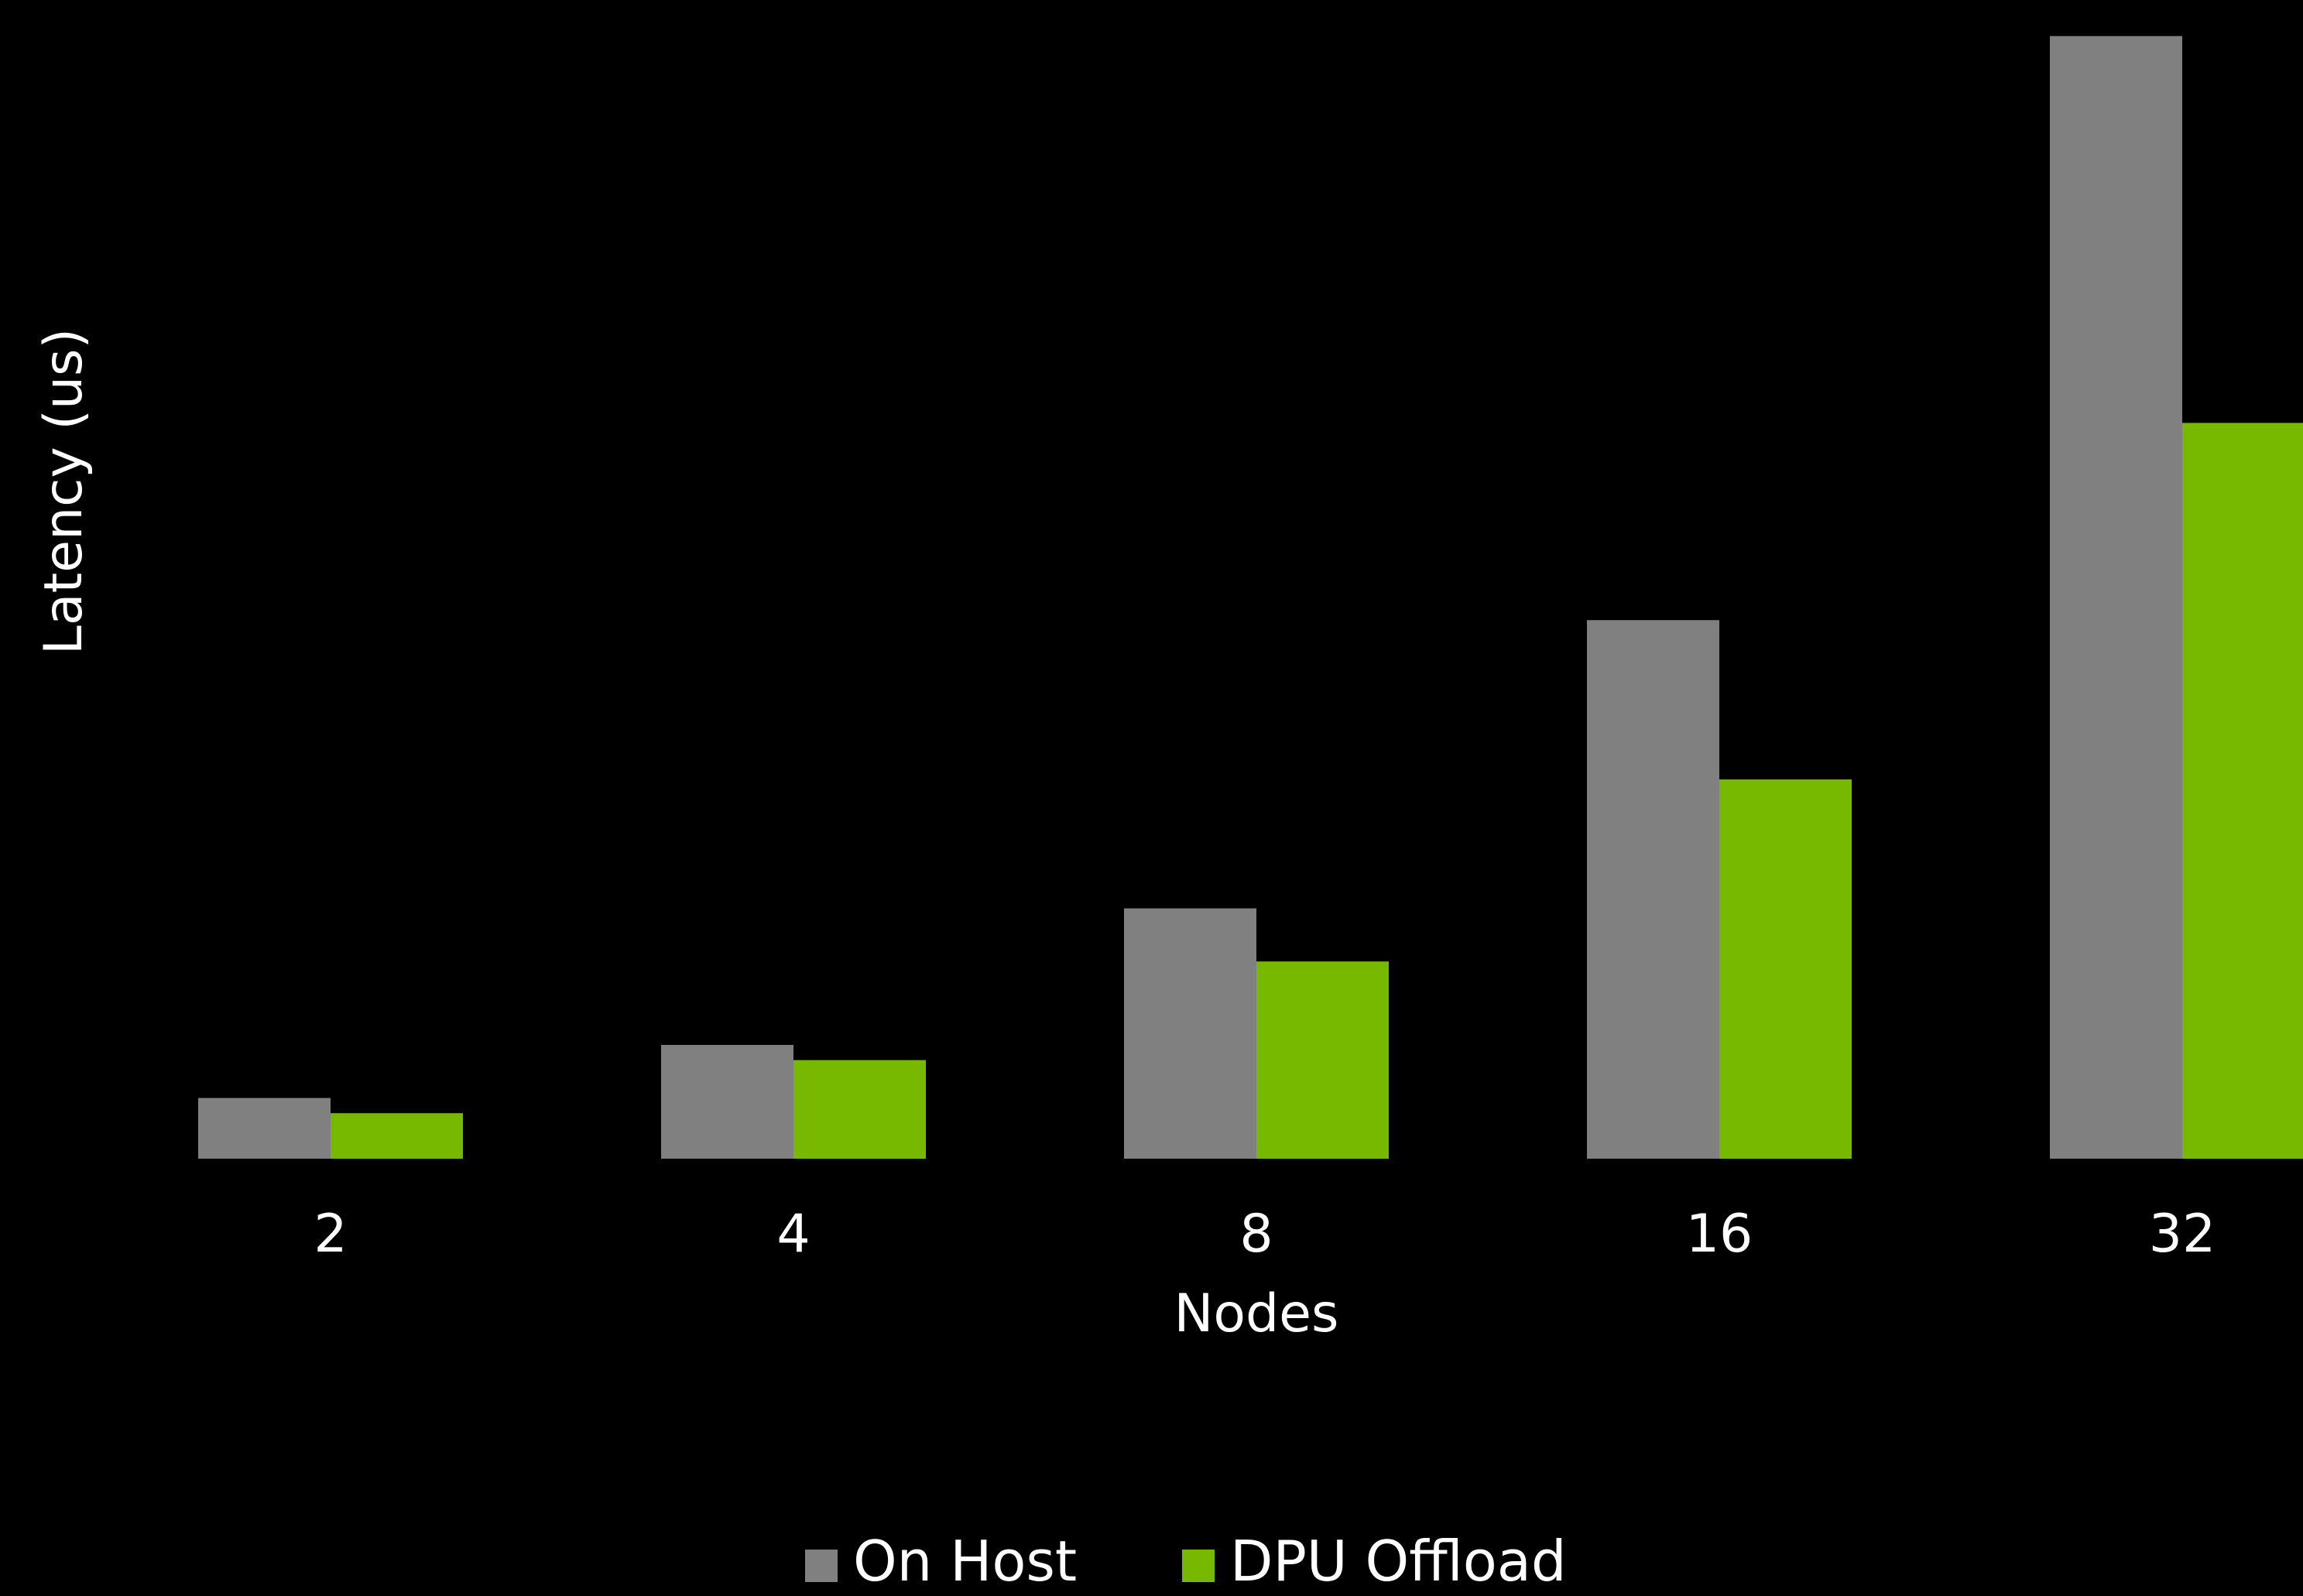  I want to click on x-axis-label: Nodes, so click(1256, 1313).